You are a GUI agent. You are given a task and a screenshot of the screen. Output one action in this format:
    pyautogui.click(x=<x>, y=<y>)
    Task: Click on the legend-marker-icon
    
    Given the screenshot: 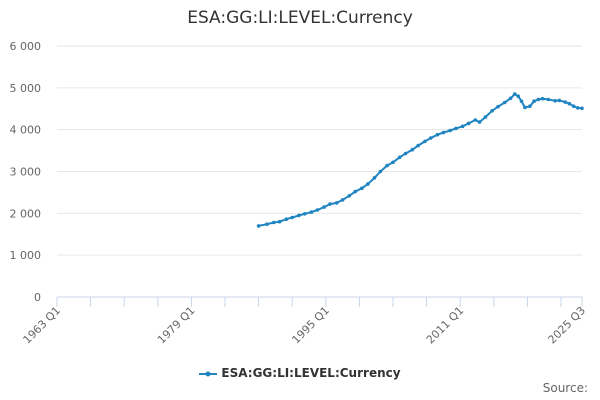 What is the action you would take?
    pyautogui.click(x=208, y=373)
    